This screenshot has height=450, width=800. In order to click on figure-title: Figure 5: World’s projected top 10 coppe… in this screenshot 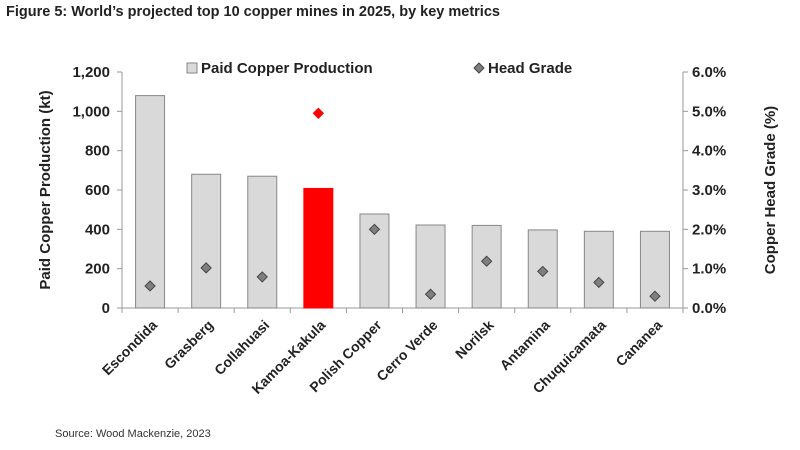, I will do `click(253, 12)`.